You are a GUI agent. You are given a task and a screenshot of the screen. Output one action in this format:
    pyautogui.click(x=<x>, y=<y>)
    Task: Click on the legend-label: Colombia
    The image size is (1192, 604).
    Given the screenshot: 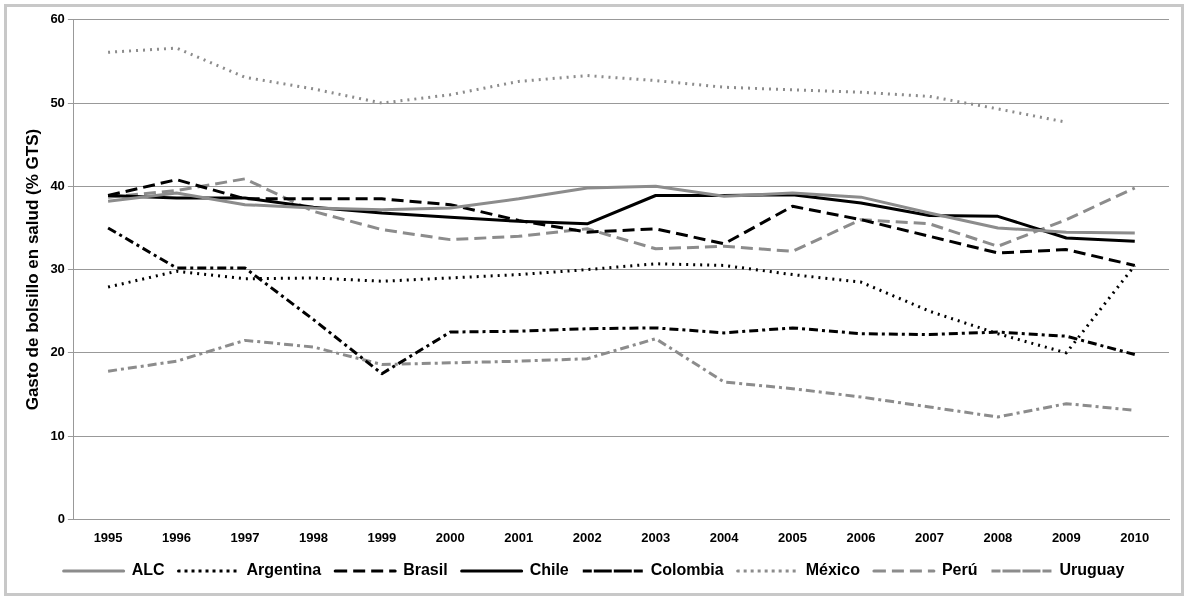 What is the action you would take?
    pyautogui.click(x=687, y=570)
    